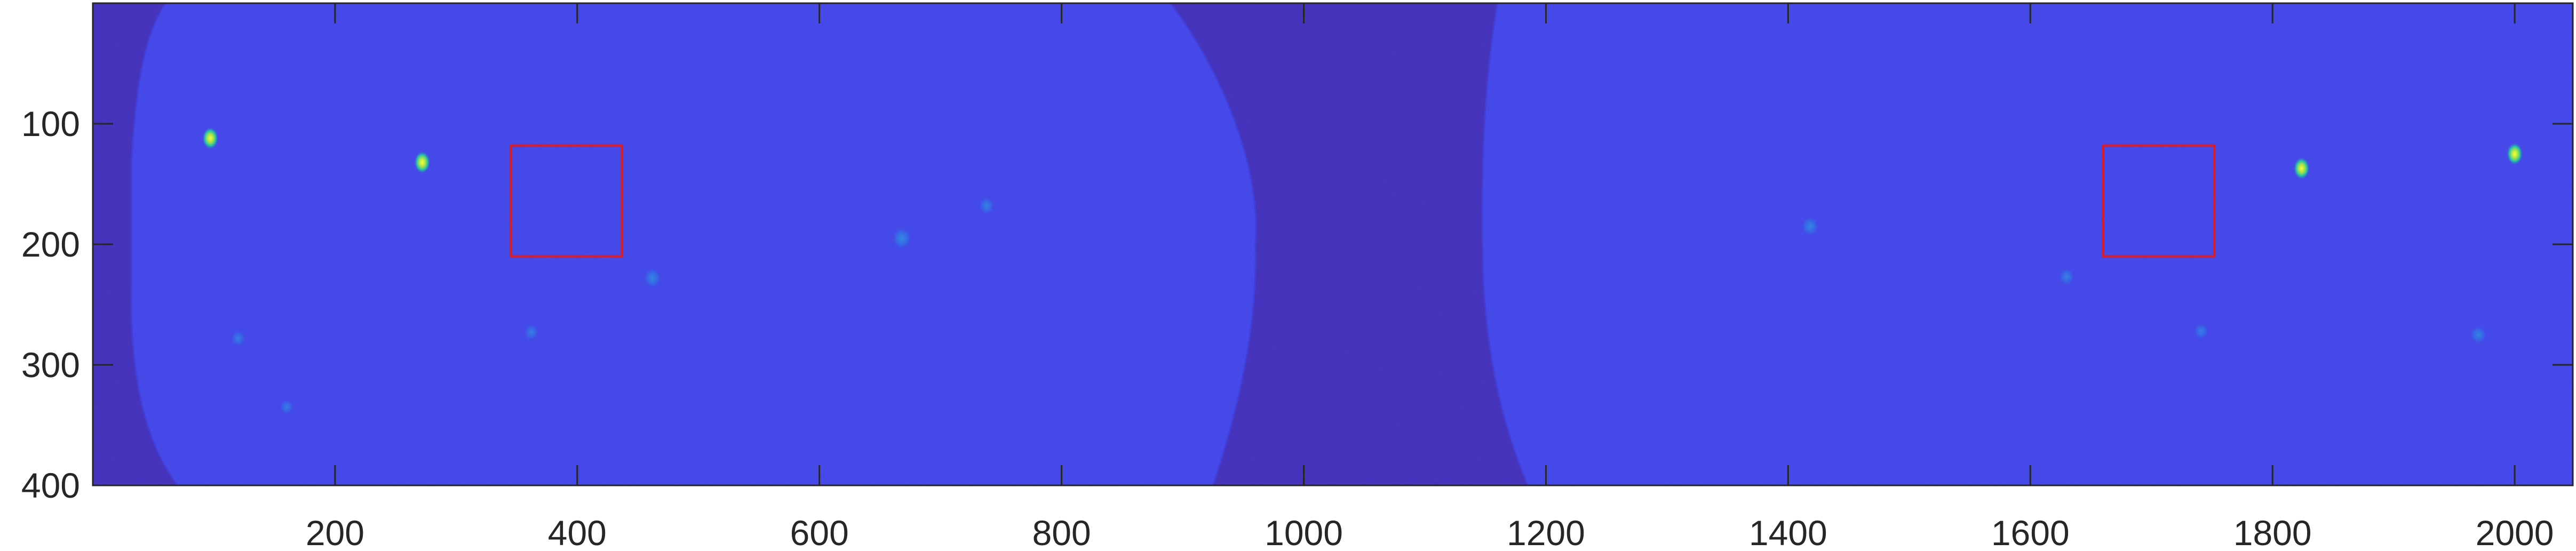  I want to click on y-tick-labels: 100 200 300 400, so click(50, 304).